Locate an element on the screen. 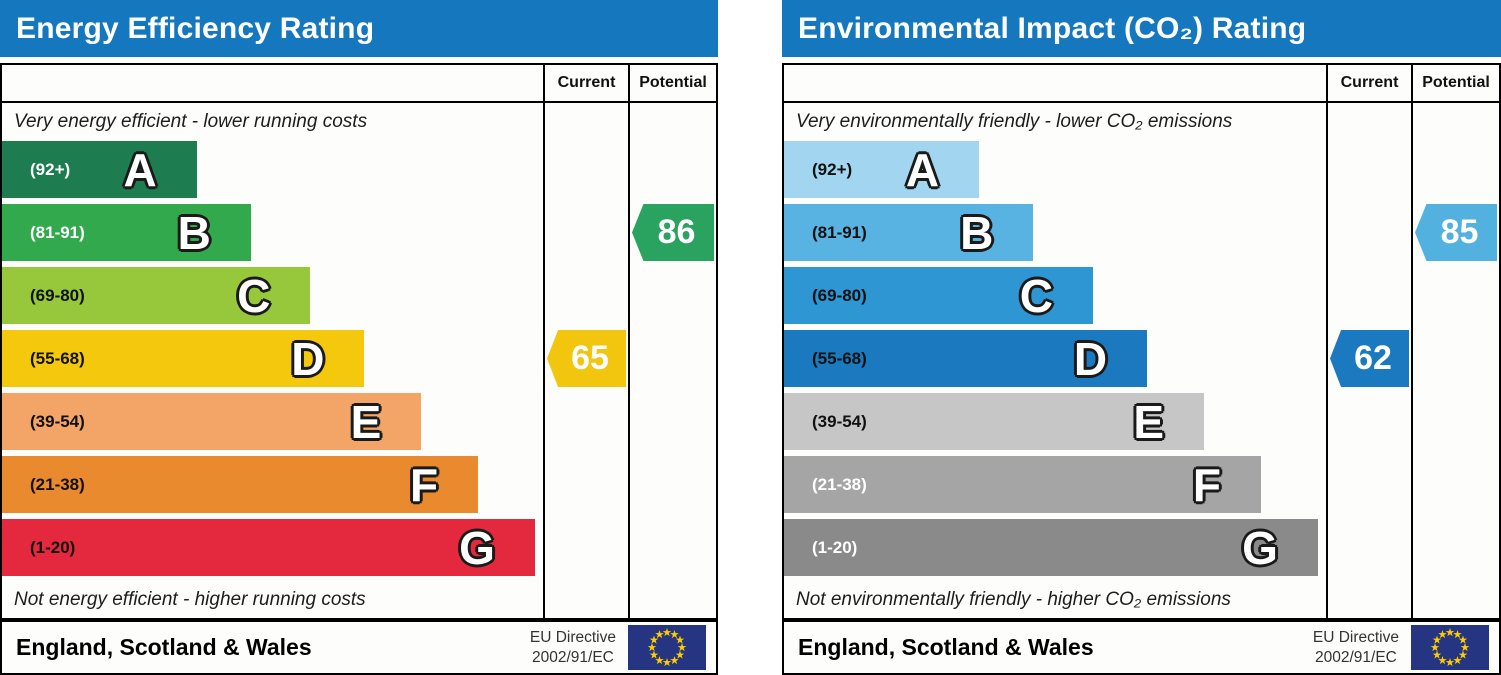  environmental-band-a: (92+) A is located at coordinates (882, 169).